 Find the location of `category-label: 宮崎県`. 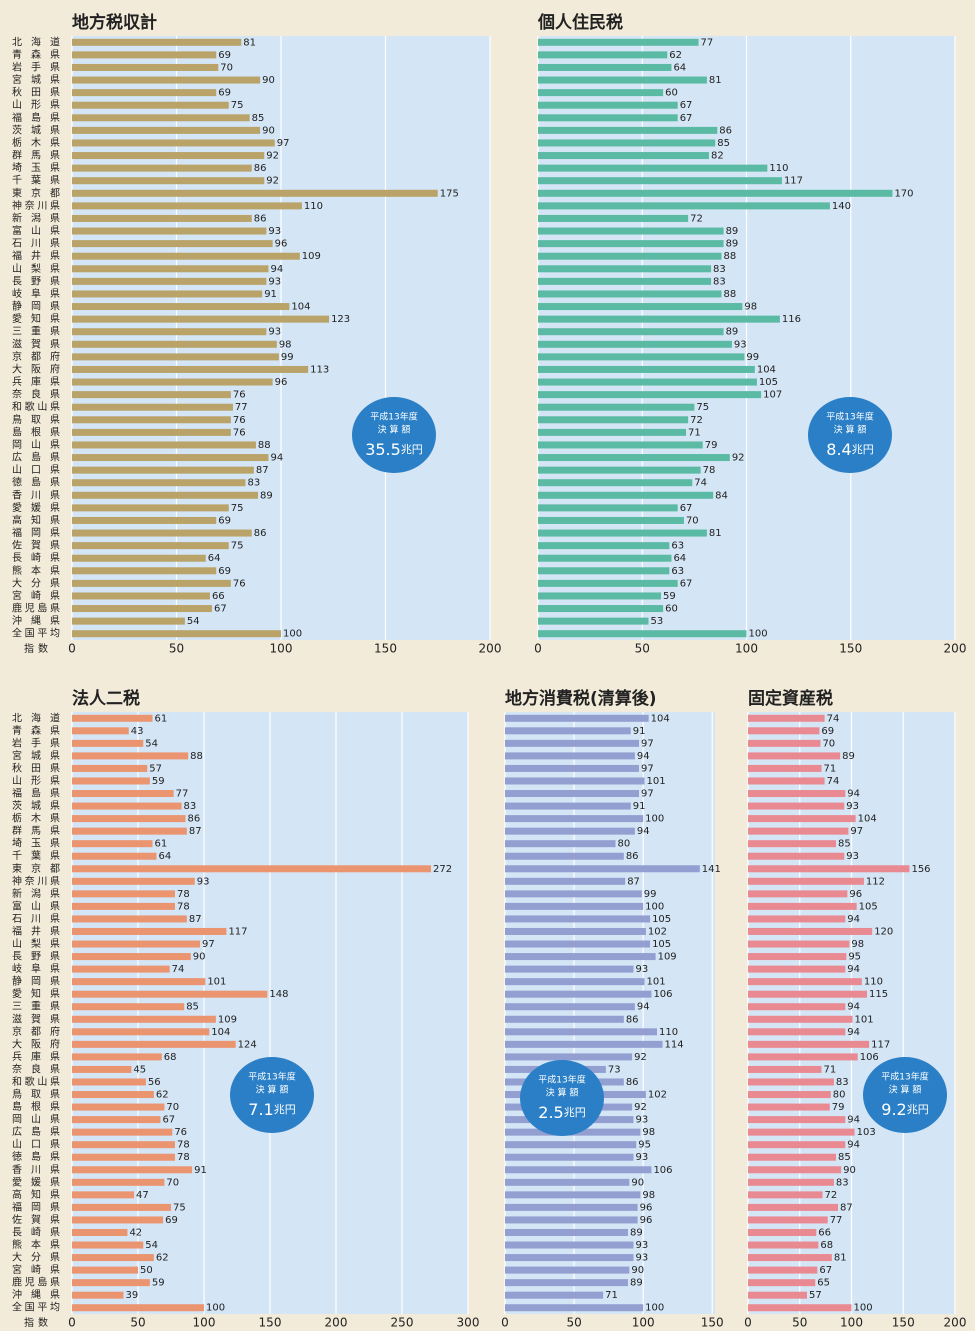

category-label: 宮崎県 is located at coordinates (36, 1269).